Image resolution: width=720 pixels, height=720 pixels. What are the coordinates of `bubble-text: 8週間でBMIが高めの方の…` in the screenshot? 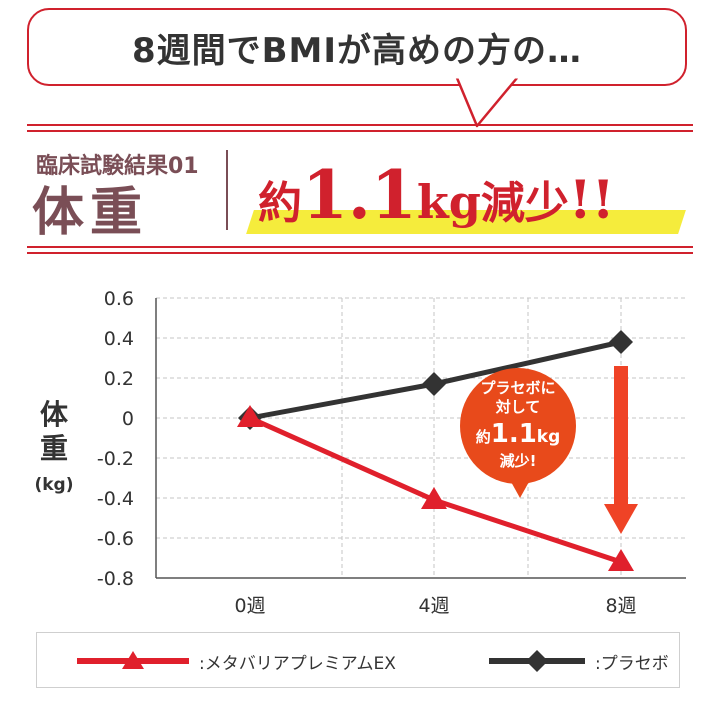 It's located at (357, 50).